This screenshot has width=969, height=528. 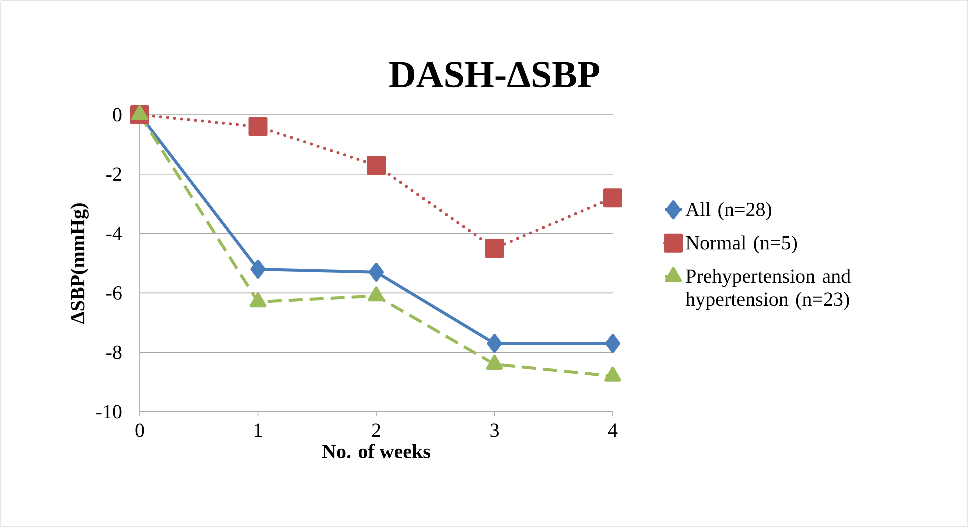 I want to click on y-tick-label: -10, so click(x=109, y=412).